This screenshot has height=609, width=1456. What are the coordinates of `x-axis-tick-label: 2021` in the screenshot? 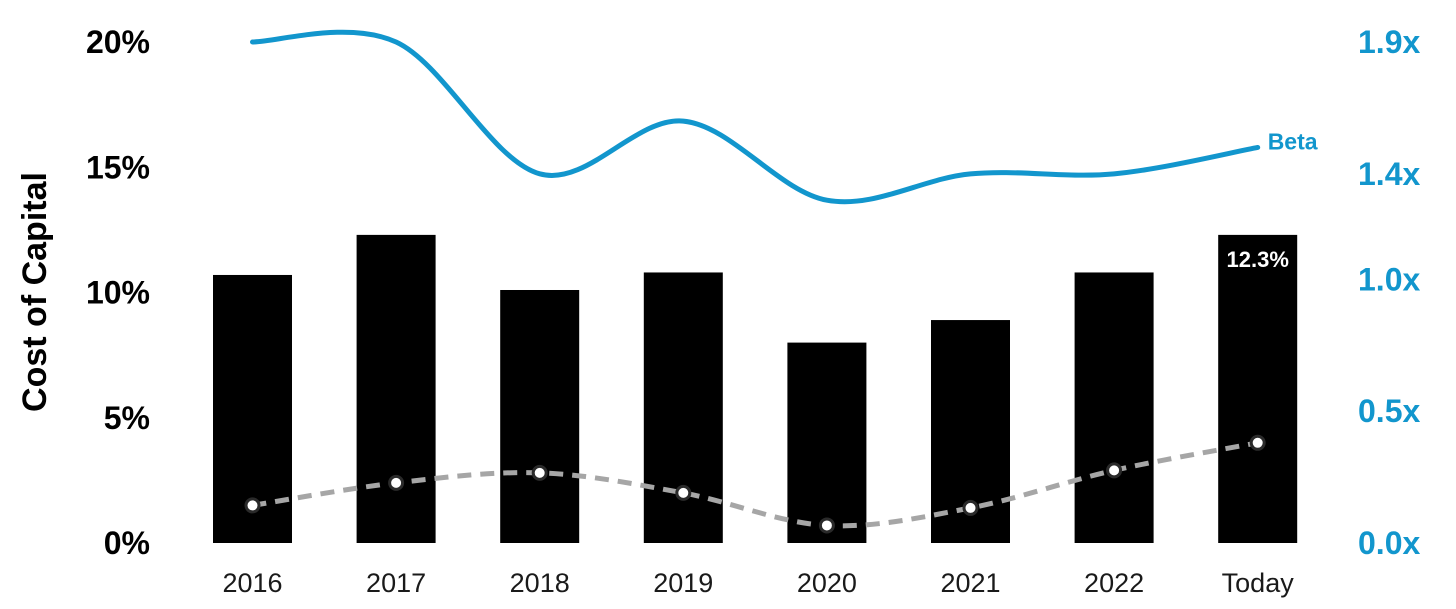 It's located at (970, 583).